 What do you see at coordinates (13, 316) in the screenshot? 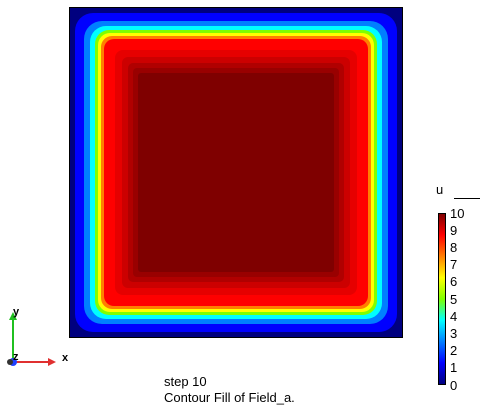
I see `y-axis-arrow-icon` at bounding box center [13, 316].